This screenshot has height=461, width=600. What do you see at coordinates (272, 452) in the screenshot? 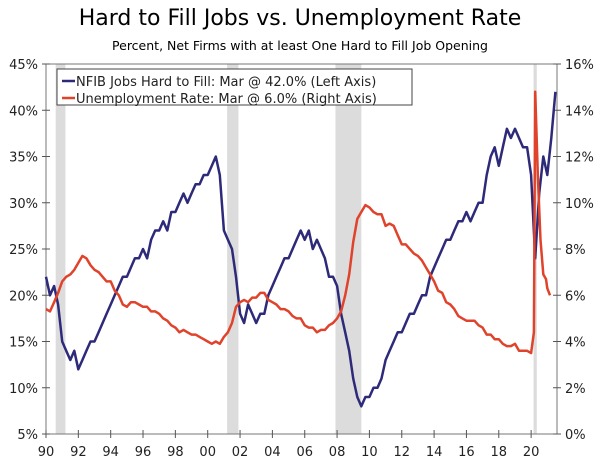
I see `x-tick-label: 04` at bounding box center [272, 452].